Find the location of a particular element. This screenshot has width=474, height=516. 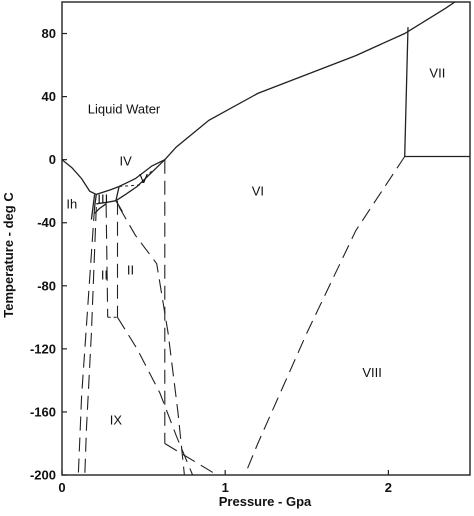

region-label: VI is located at coordinates (258, 191).